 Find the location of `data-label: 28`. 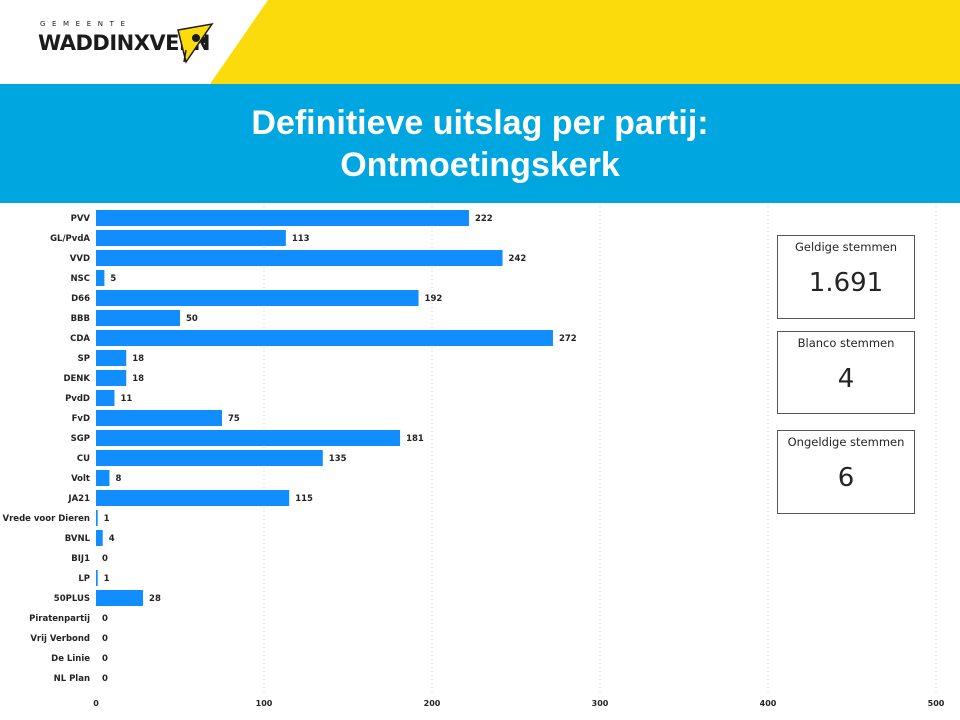

data-label: 28 is located at coordinates (155, 599).